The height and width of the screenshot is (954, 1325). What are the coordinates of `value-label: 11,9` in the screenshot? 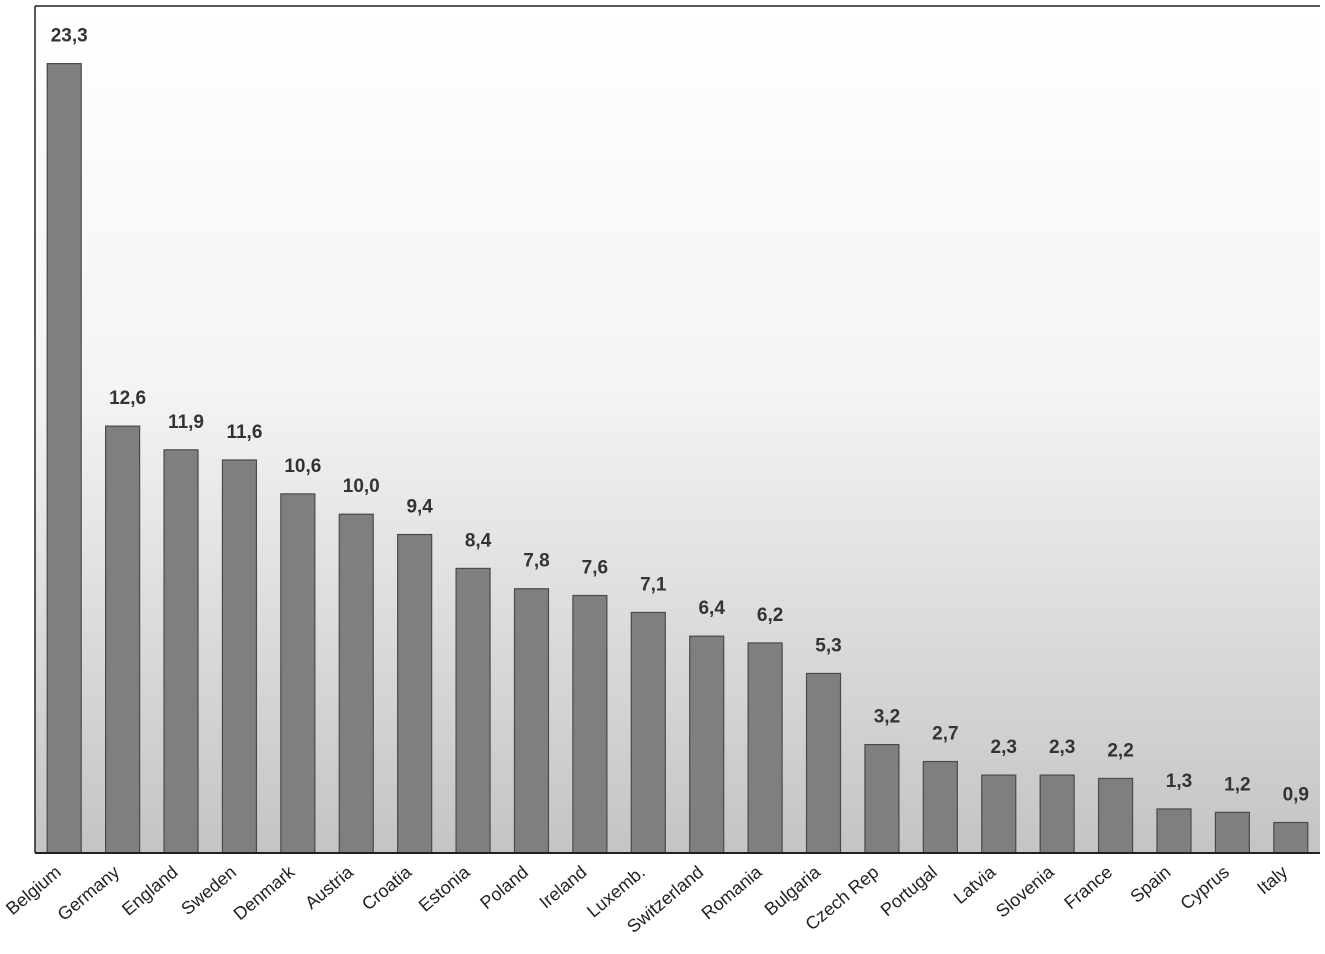 It's located at (186, 422).